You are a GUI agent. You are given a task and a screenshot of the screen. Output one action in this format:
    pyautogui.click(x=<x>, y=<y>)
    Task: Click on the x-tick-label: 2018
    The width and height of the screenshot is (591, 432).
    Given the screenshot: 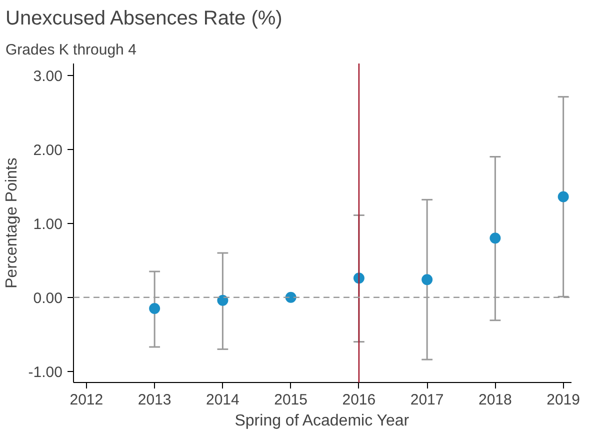 What is the action you would take?
    pyautogui.click(x=495, y=400)
    